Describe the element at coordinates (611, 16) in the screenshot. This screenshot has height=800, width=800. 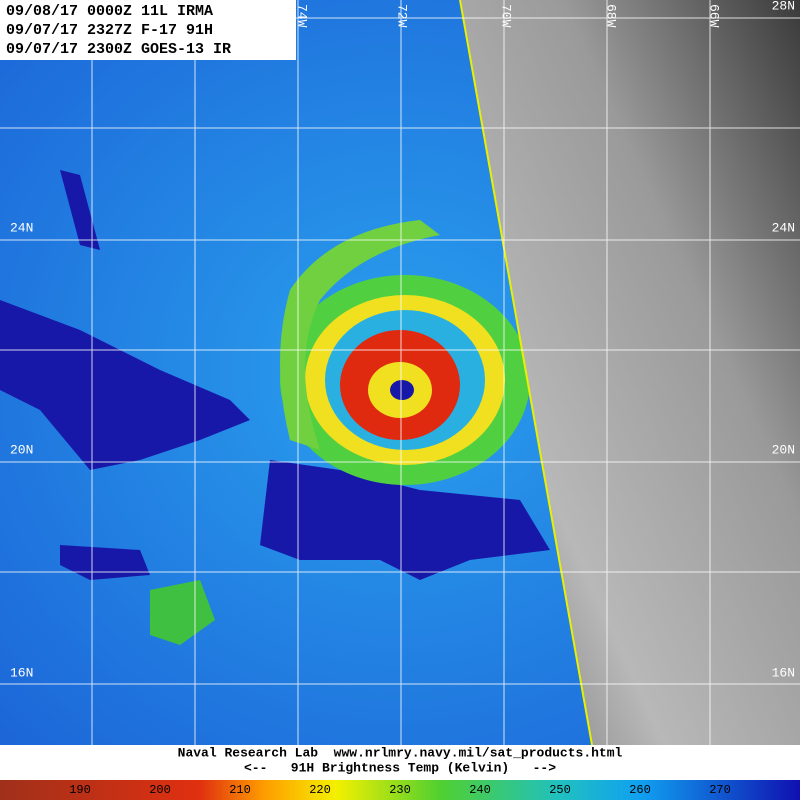
I see `longitude-label: 68W` at that location.